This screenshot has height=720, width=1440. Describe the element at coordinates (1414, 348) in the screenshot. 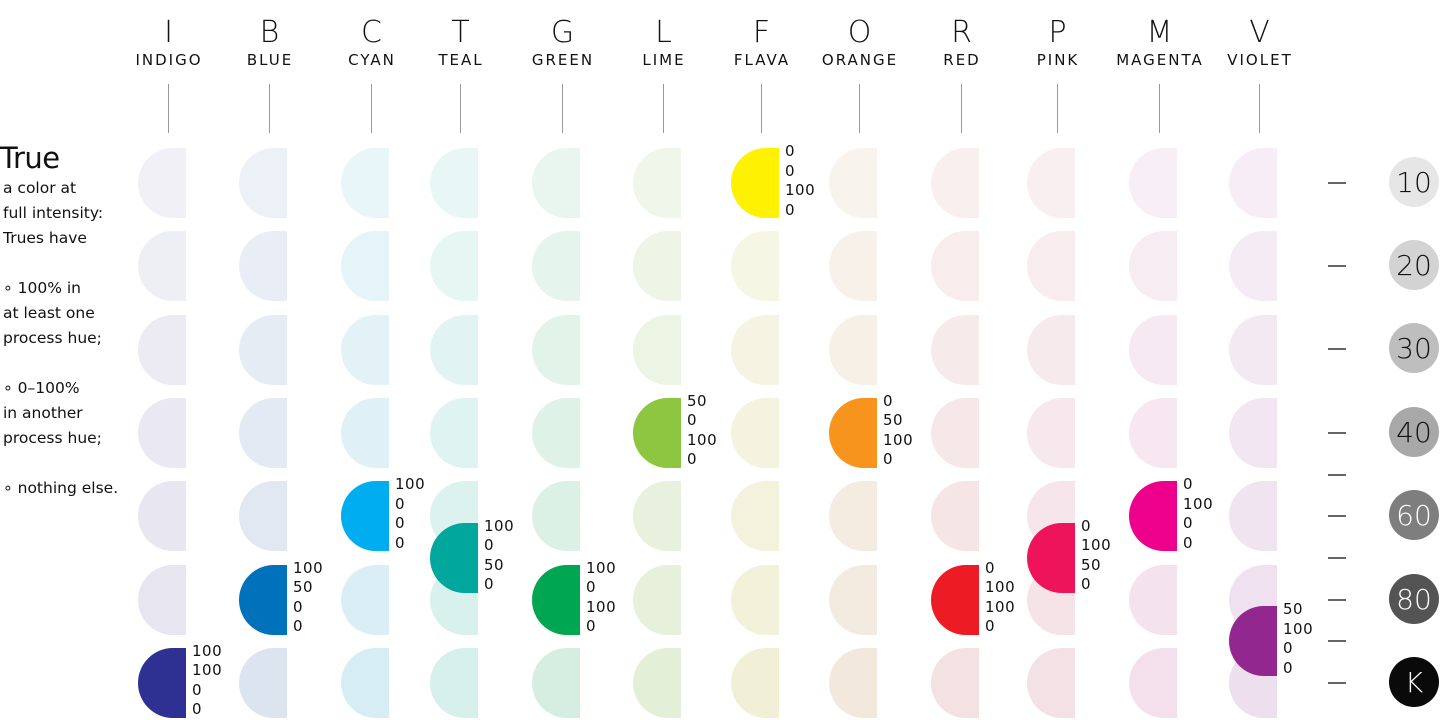

I see `shade-circle-30: 30` at that location.